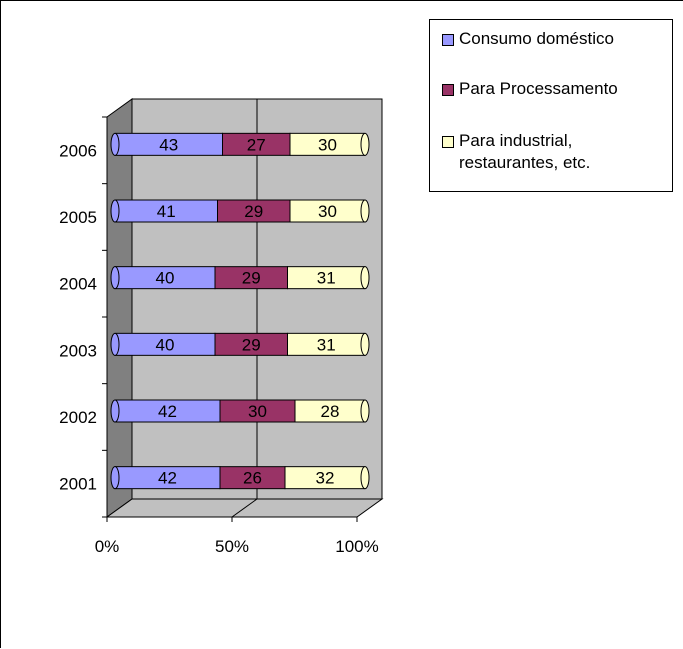  Describe the element at coordinates (78, 484) in the screenshot. I see `y-tick-label: 2001` at that location.